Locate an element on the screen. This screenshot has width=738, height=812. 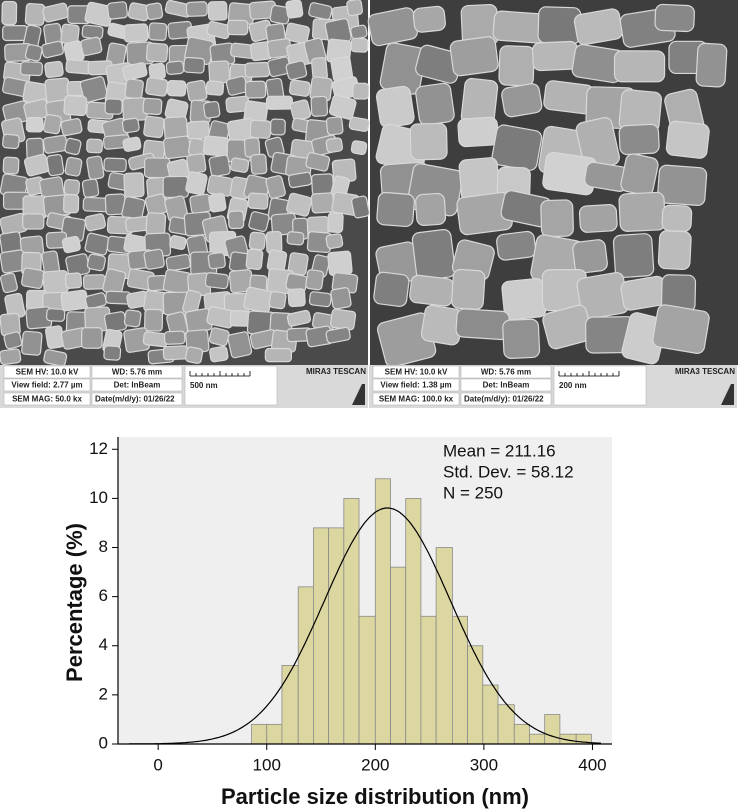
info-text: View field: 2.77 µm is located at coordinates (46, 385).